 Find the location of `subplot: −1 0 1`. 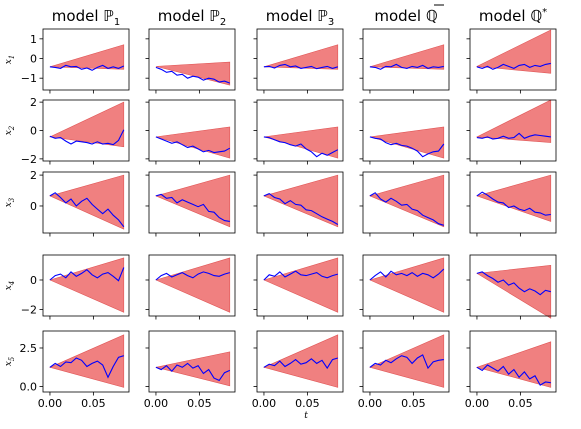

subplot: −1 0 1 is located at coordinates (75, 61).